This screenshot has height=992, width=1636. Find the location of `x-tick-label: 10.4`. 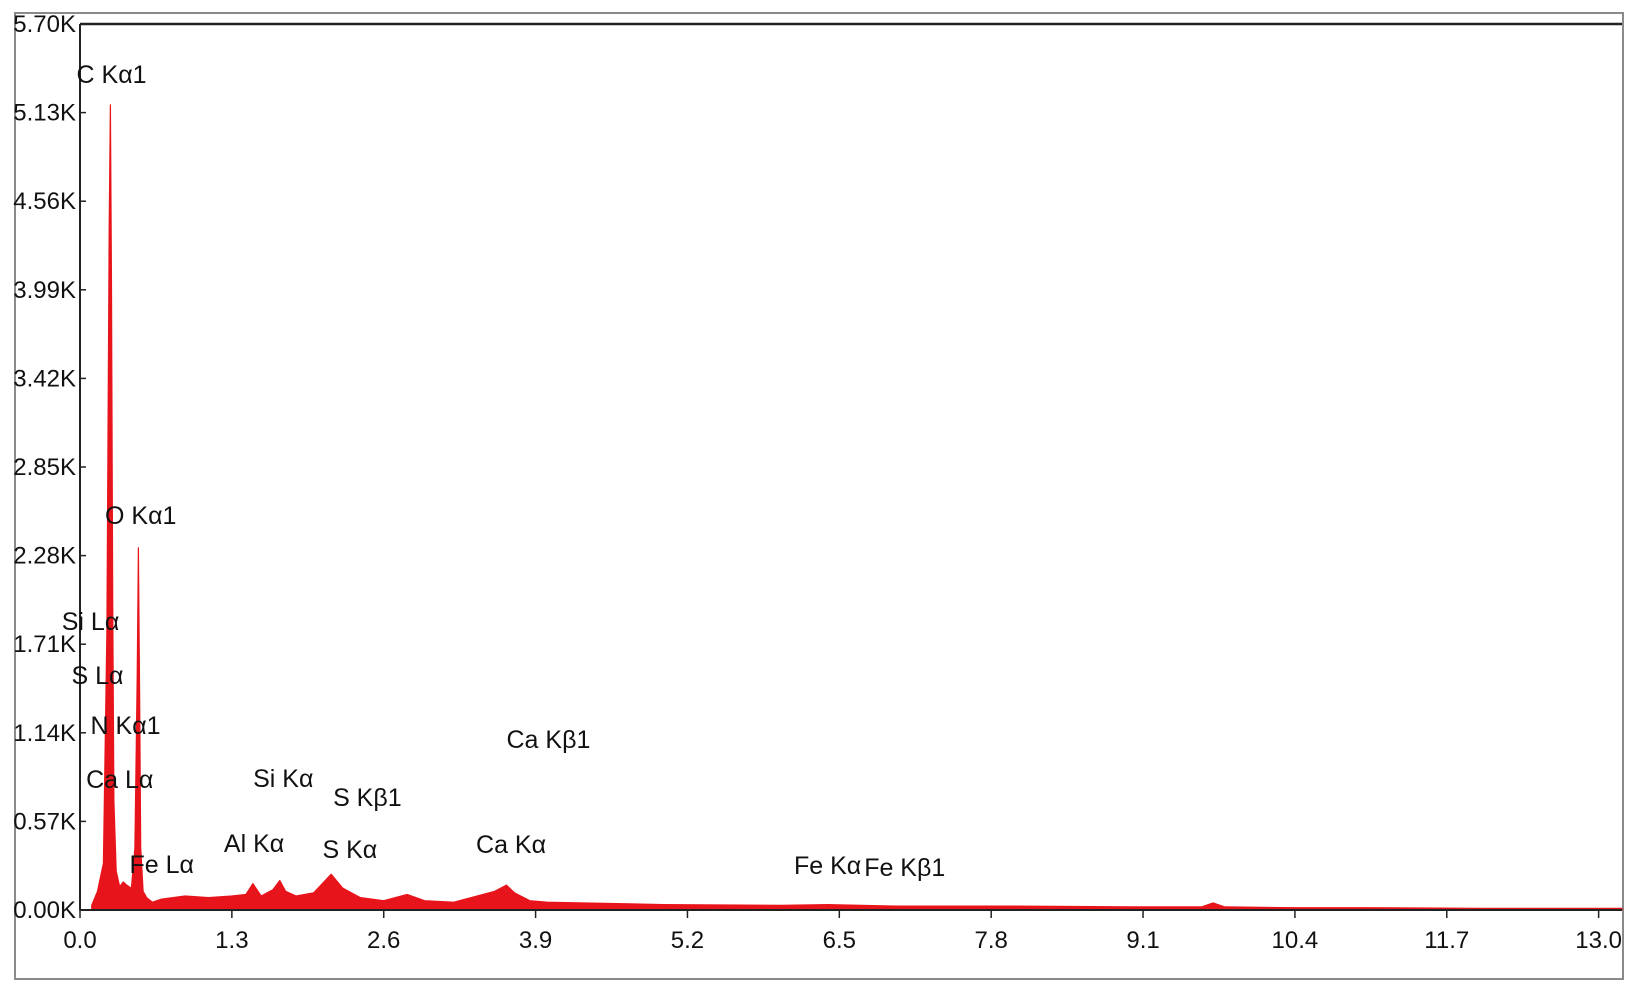

x-tick-label: 10.4 is located at coordinates (1295, 940).